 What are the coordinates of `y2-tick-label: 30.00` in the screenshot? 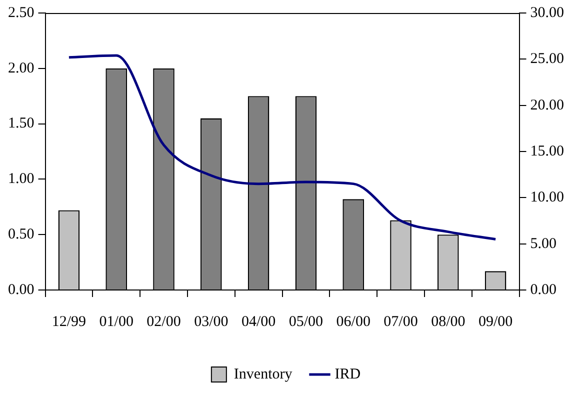 It's located at (547, 12).